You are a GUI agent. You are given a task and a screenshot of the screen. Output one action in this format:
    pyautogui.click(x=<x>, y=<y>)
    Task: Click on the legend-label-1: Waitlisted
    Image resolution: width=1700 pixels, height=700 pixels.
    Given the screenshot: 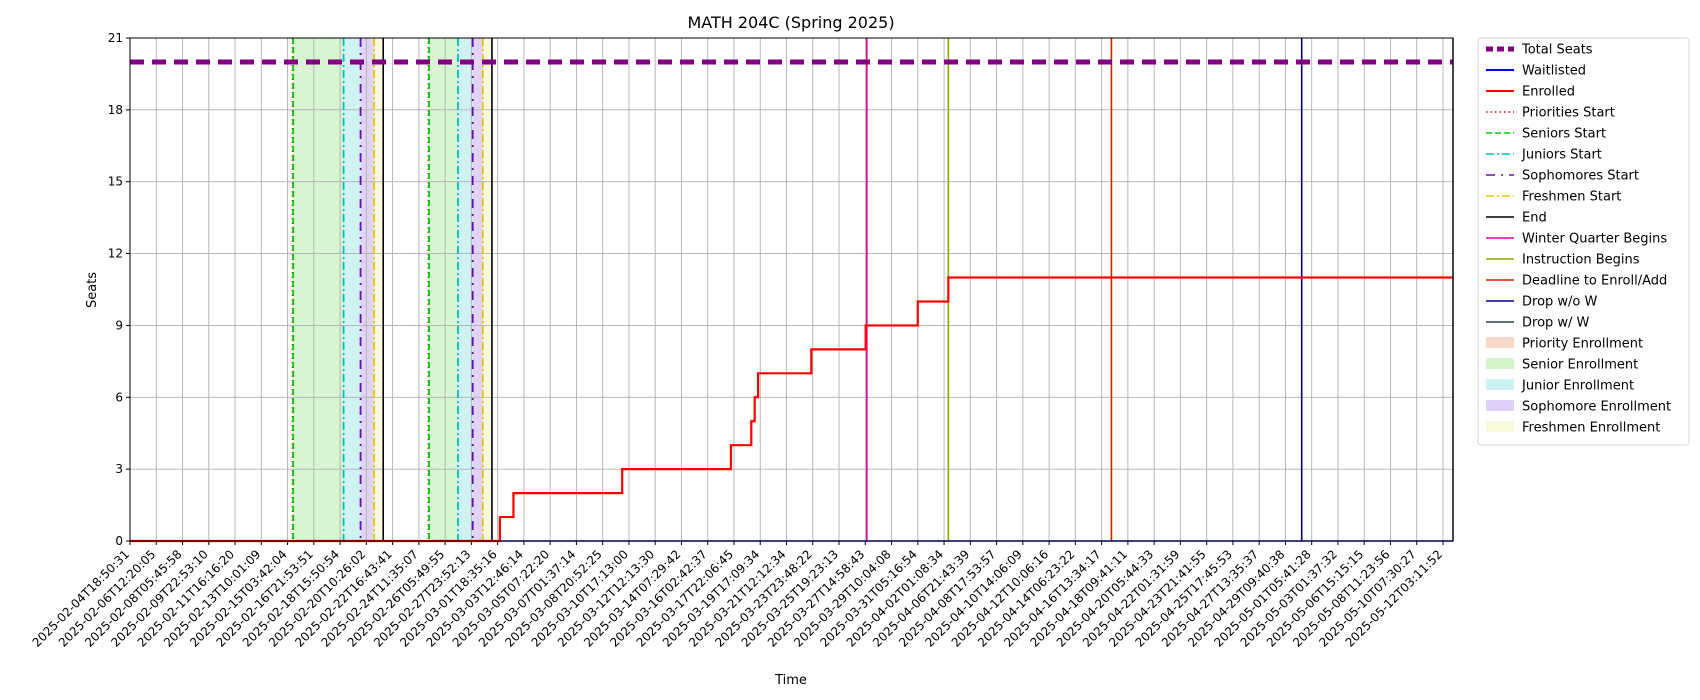 What is the action you would take?
    pyautogui.click(x=1554, y=71)
    